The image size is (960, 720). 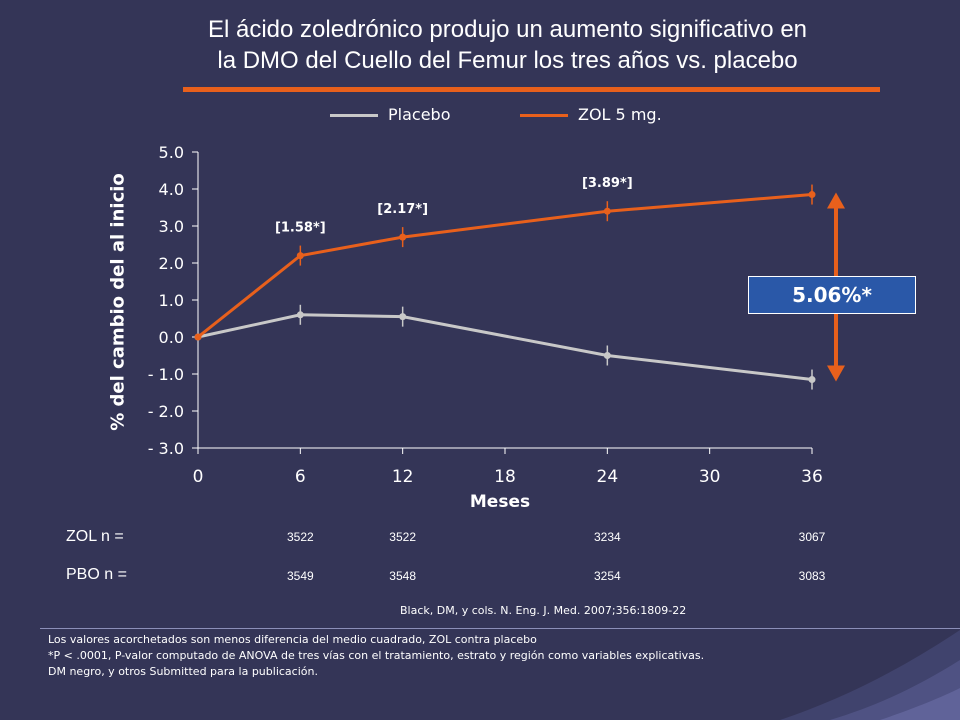 I want to click on legend-label-zol: ZOL 5 mg., so click(x=620, y=114).